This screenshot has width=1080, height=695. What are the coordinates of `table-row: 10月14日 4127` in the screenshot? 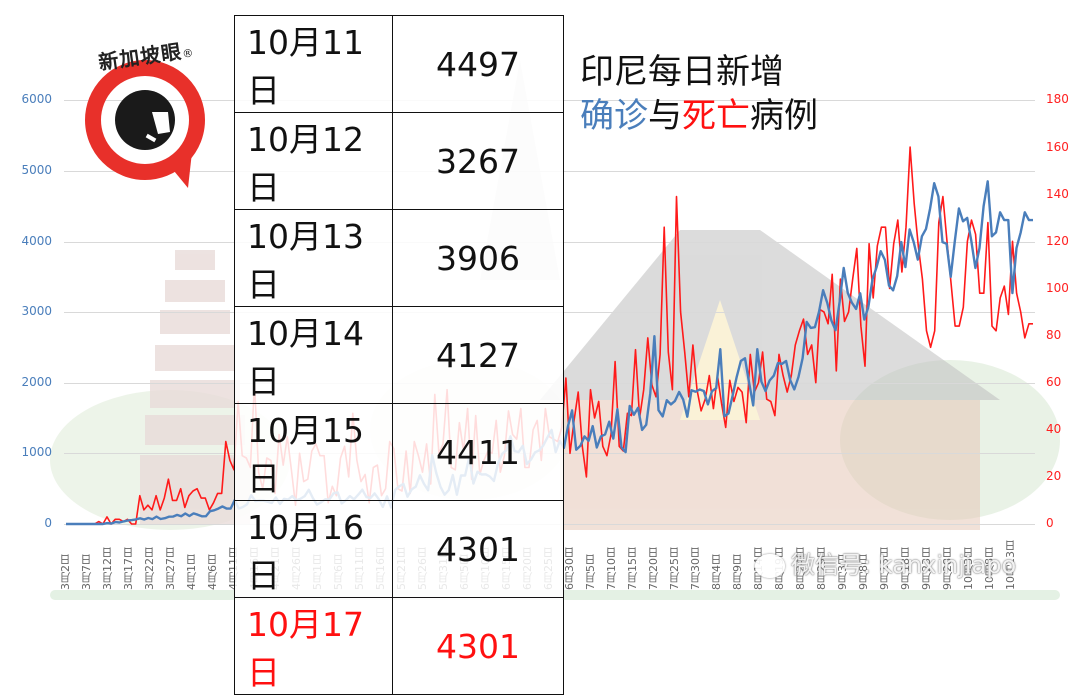 It's located at (399, 355).